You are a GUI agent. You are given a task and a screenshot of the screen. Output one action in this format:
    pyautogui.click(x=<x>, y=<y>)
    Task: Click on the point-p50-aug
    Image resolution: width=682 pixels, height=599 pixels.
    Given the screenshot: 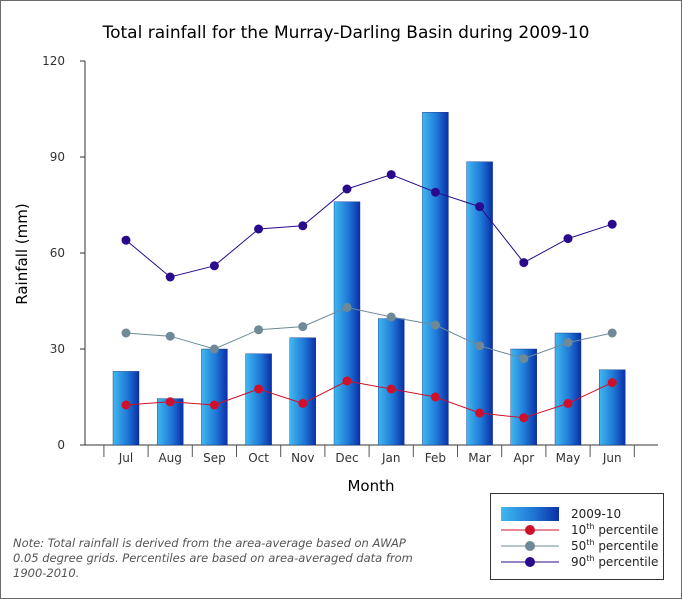 What is the action you would take?
    pyautogui.click(x=170, y=336)
    